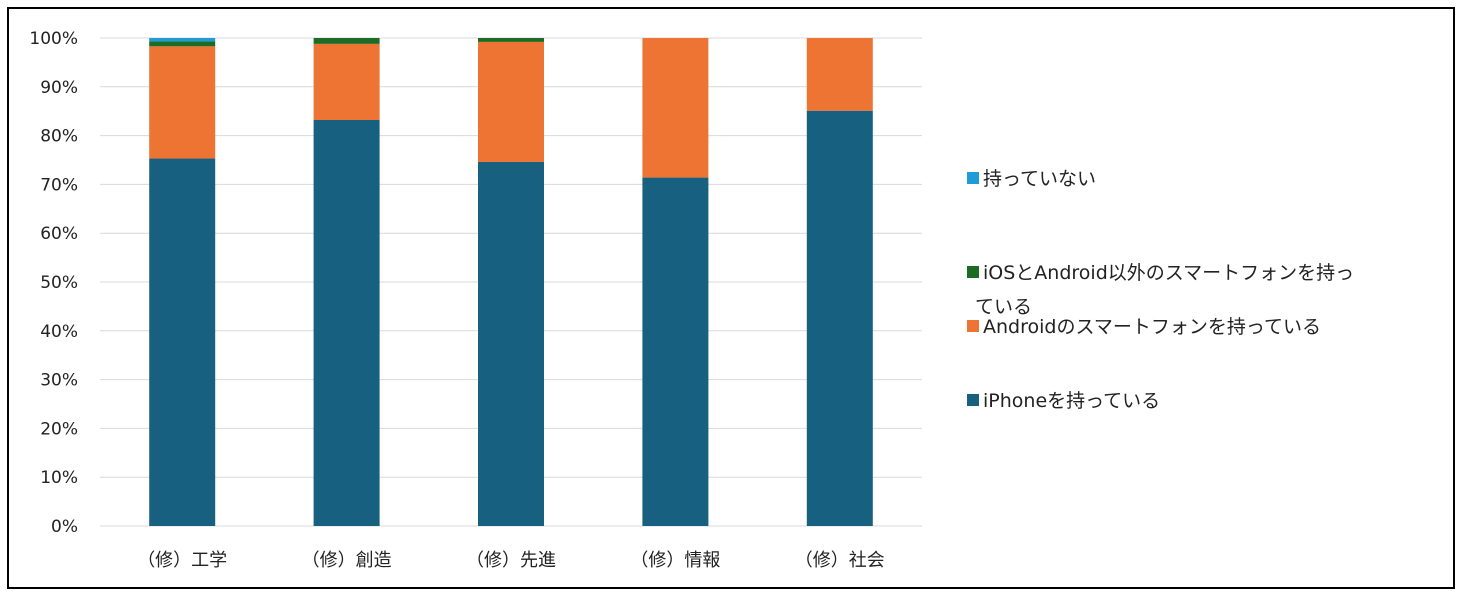  Describe the element at coordinates (1071, 401) in the screenshot. I see `legend-label: iPhoneを持っている` at that location.